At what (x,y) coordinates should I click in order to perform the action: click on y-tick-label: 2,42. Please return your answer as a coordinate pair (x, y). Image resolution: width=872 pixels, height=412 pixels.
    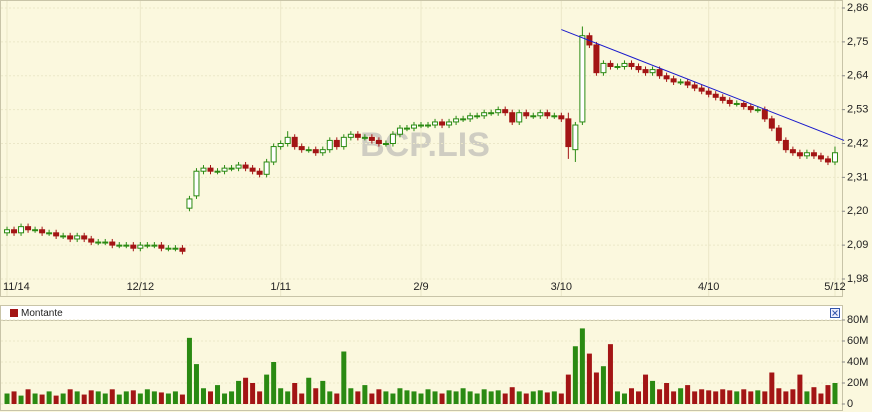
    Looking at the image, I should click on (857, 143).